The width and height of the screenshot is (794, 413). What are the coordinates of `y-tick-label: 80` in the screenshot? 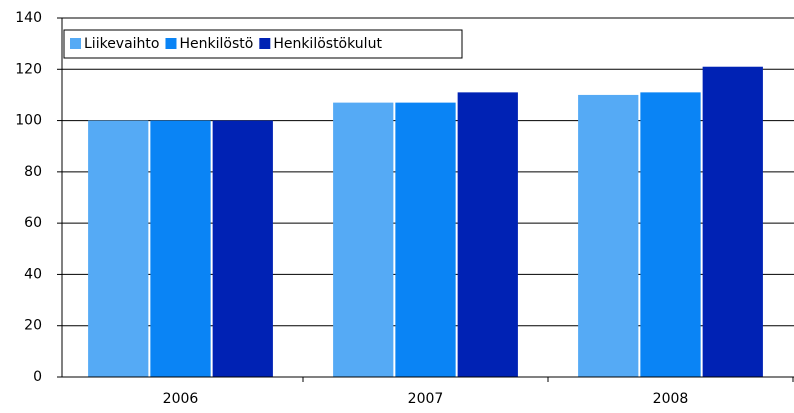 It's located at (33, 172).